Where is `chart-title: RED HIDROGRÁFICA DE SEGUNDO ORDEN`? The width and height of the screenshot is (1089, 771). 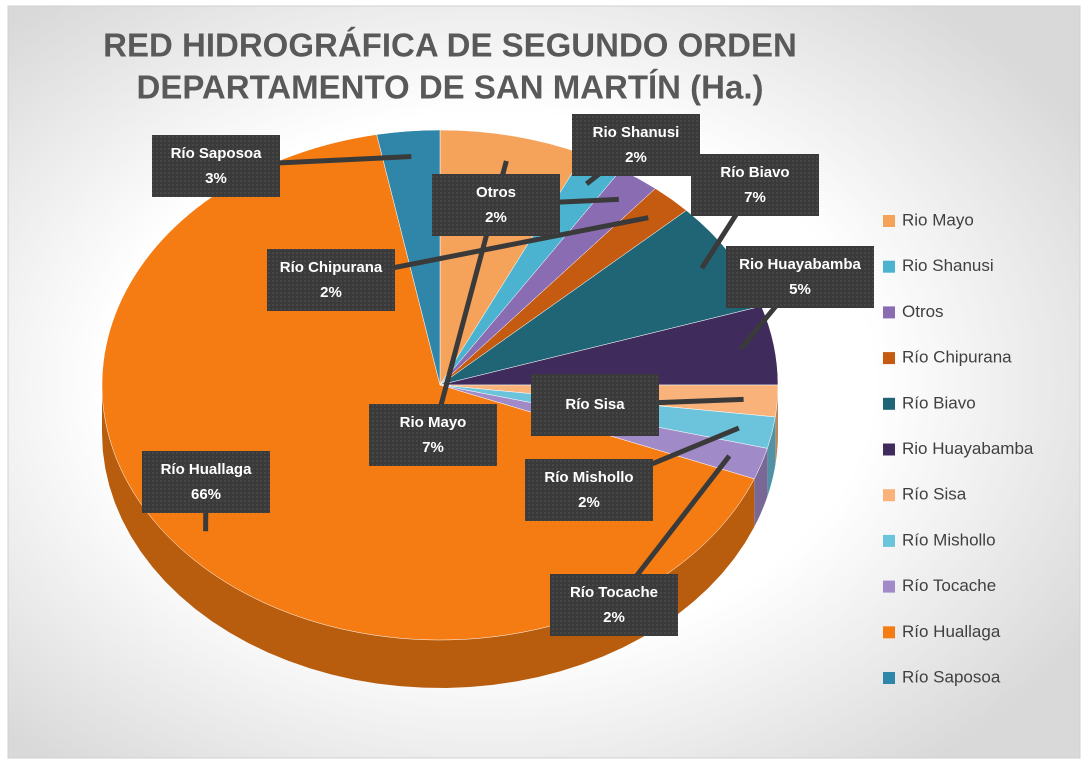
chart-title: RED HIDROGRÁFICA DE SEGUNDO ORDEN is located at coordinates (450, 45).